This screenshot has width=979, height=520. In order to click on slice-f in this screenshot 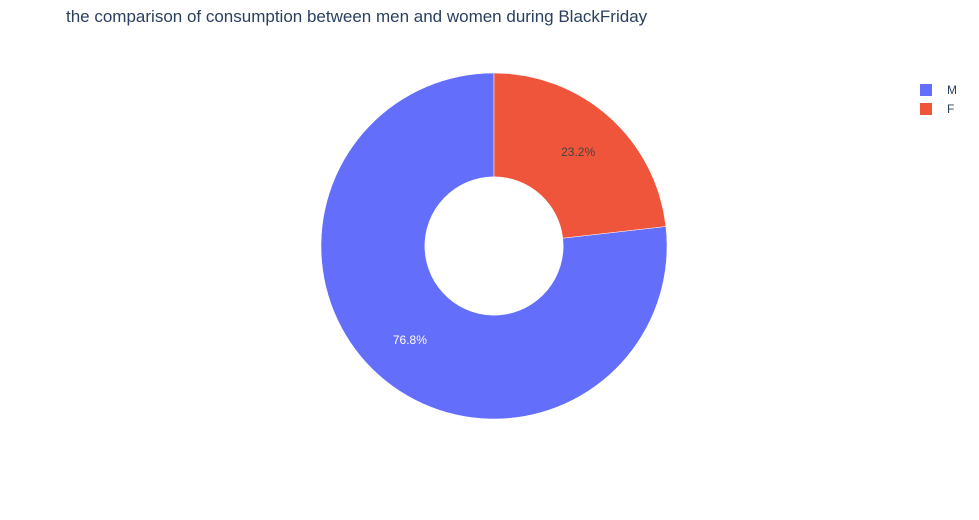, I will do `click(580, 155)`.